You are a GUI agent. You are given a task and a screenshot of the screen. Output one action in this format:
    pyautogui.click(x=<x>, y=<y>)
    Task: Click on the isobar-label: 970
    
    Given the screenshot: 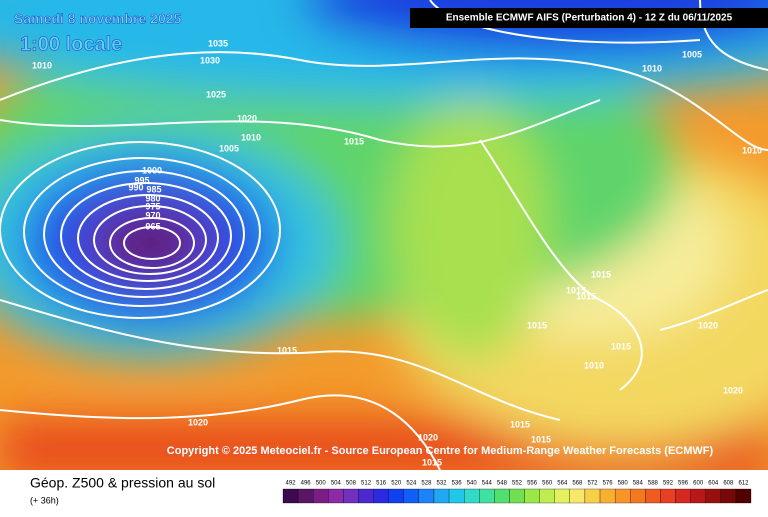 What is the action you would take?
    pyautogui.click(x=152, y=215)
    